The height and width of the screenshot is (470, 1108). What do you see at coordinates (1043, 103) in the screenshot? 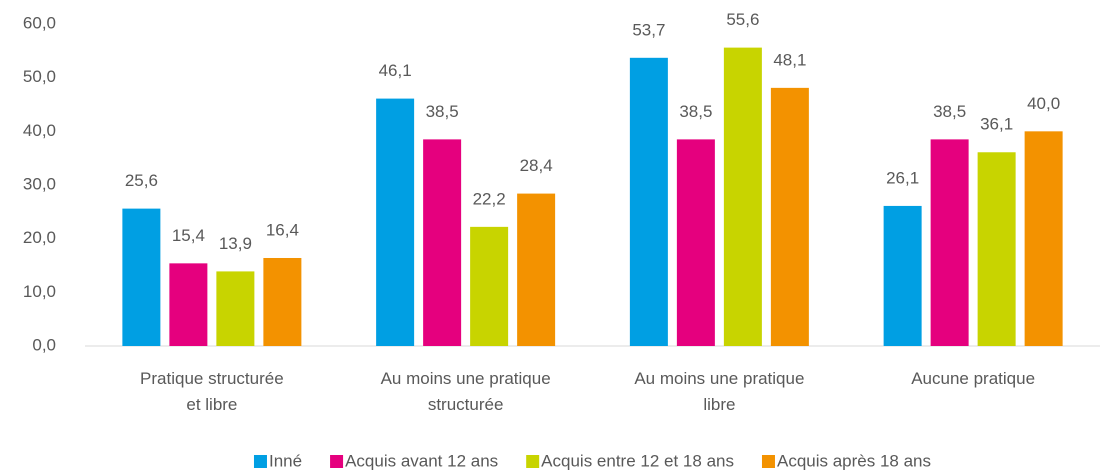
I see `value-label: 40,0` at bounding box center [1043, 103].